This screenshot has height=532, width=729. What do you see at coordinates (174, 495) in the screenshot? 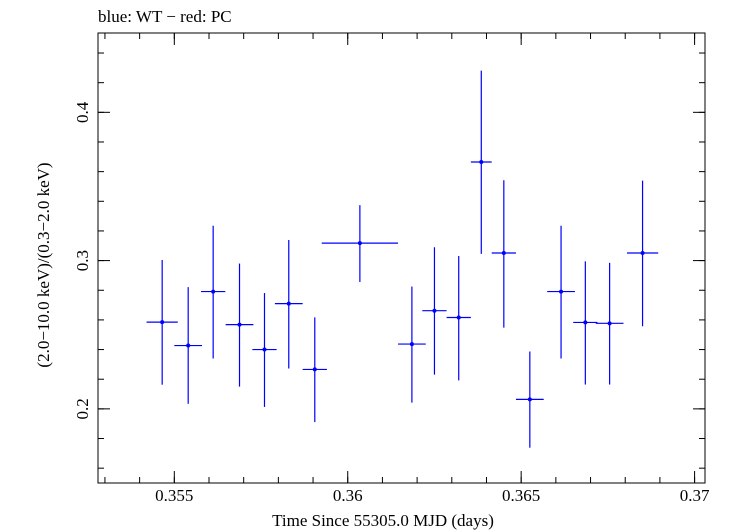
I see `x-tick-label: 0.355` at bounding box center [174, 495].